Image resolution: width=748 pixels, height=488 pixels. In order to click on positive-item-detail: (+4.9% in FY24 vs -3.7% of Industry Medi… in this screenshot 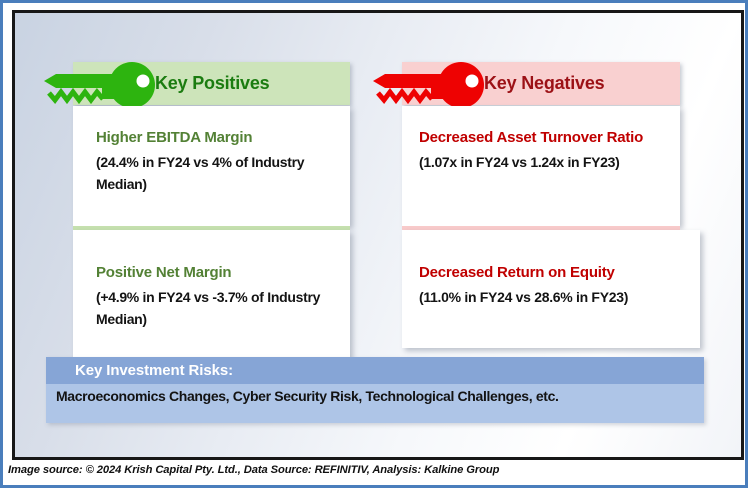, I will do `click(208, 308)`.